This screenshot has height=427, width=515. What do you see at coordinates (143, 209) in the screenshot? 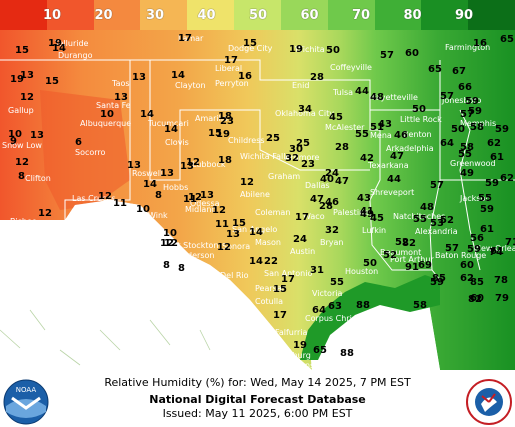
I see `city-humidity-value: 10` at bounding box center [143, 209].